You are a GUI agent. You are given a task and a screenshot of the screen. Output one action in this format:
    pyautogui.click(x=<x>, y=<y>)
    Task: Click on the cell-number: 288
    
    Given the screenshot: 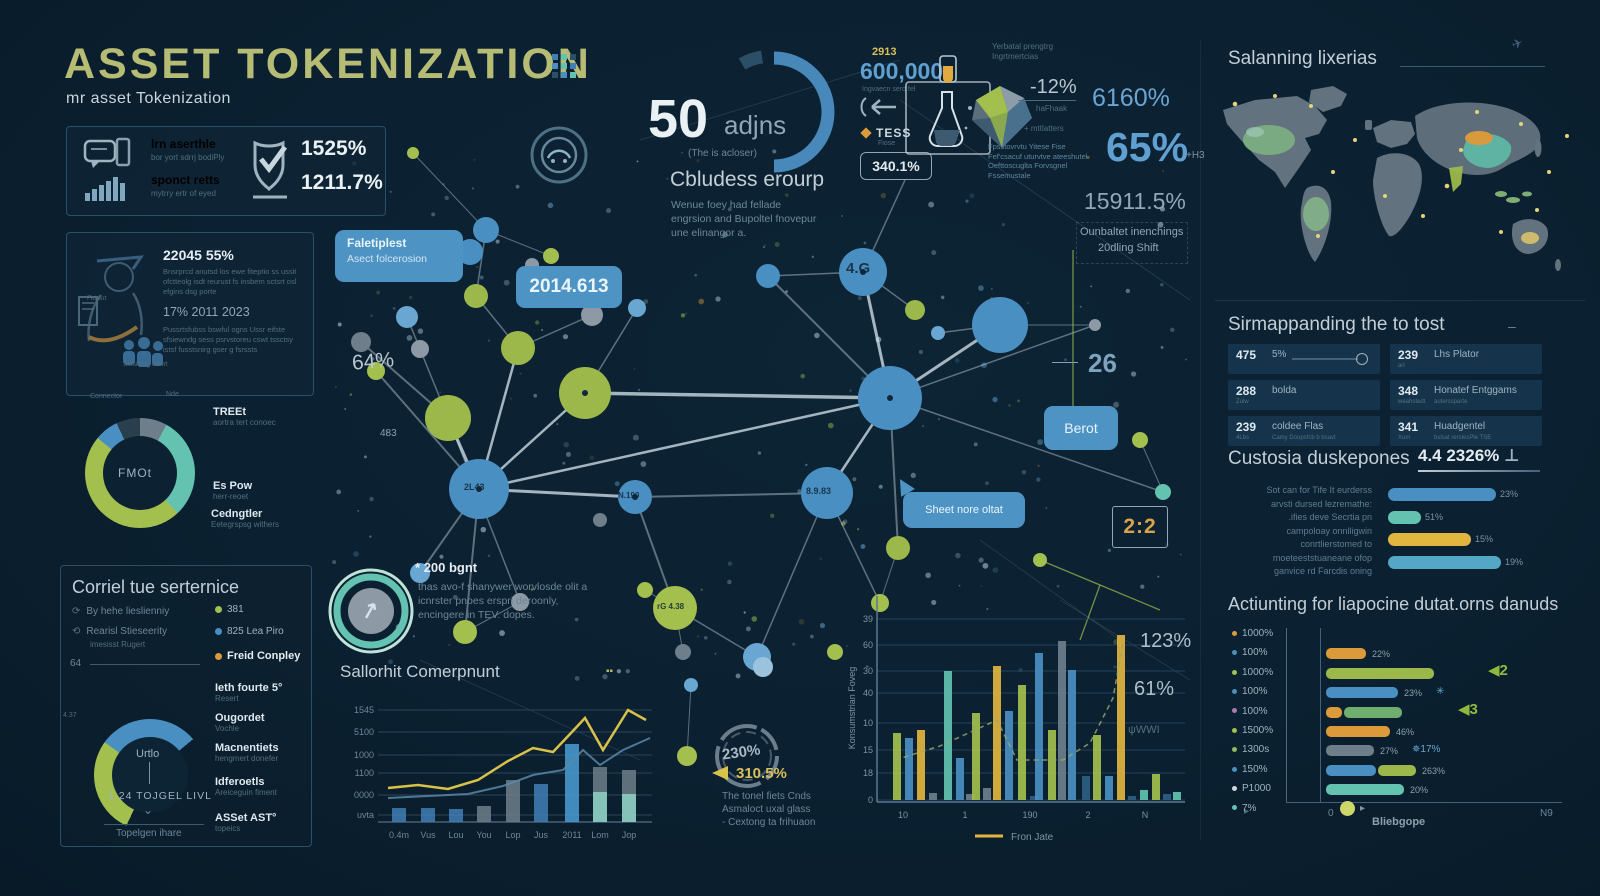 What is the action you would take?
    pyautogui.click(x=1246, y=391)
    